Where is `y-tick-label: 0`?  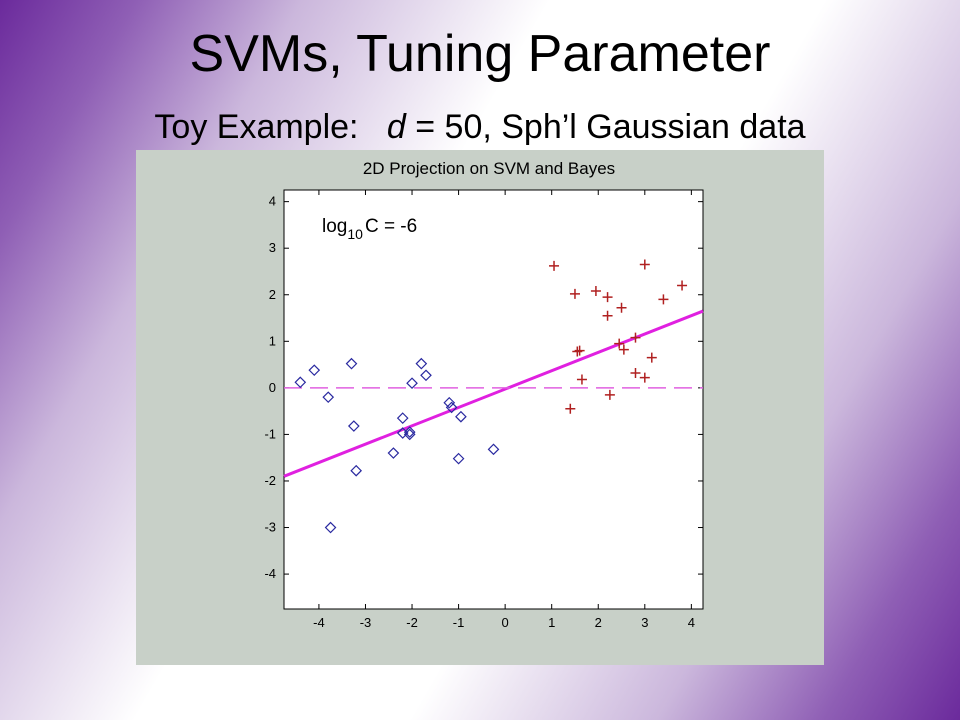 y-tick-label: 0 is located at coordinates (272, 387).